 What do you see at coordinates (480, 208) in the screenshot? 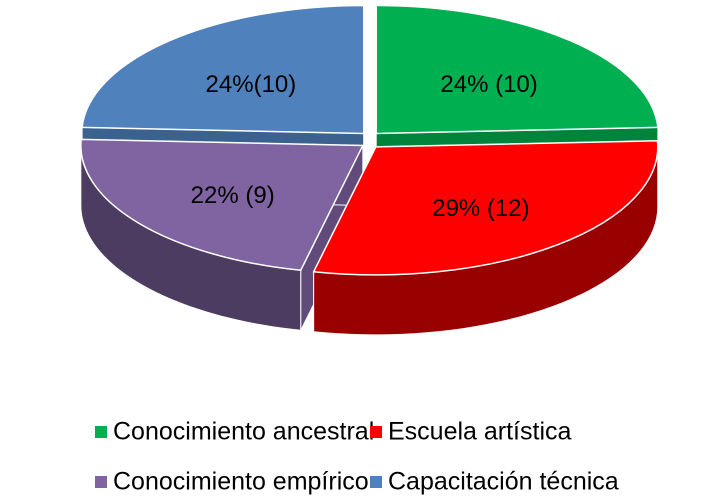
I see `data-label: 29% (12)` at bounding box center [480, 208].